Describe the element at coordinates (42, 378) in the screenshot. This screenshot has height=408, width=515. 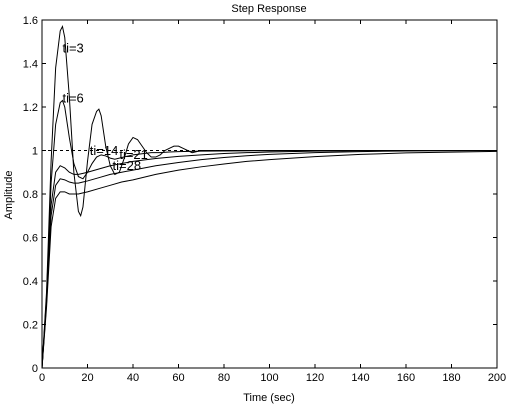
I see `x-tick-label: 0` at that location.